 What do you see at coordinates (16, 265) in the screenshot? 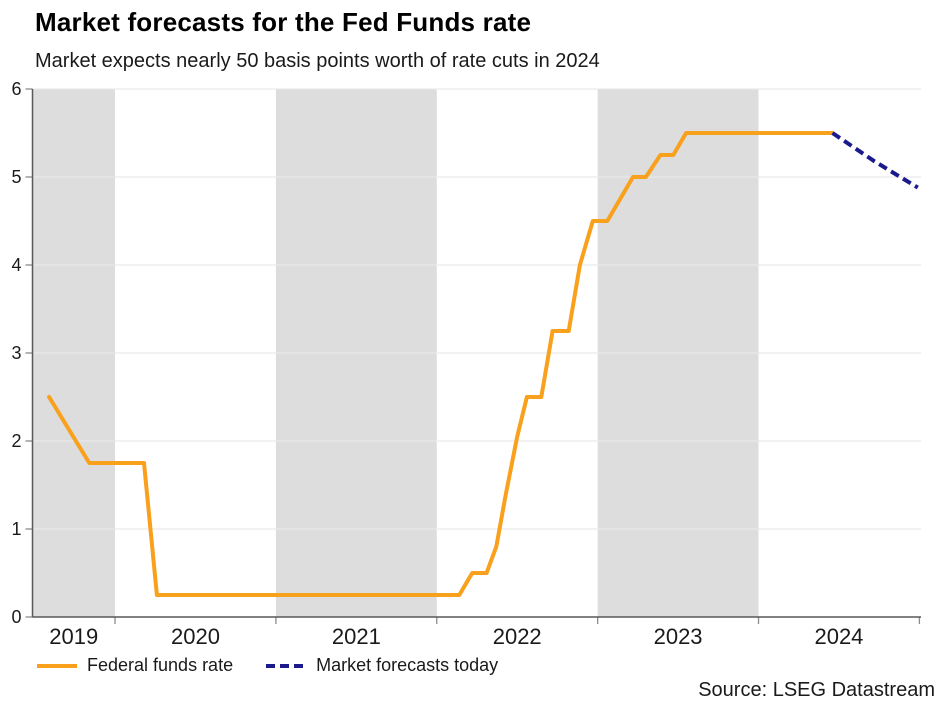
I see `svg-text: 4` at bounding box center [16, 265].